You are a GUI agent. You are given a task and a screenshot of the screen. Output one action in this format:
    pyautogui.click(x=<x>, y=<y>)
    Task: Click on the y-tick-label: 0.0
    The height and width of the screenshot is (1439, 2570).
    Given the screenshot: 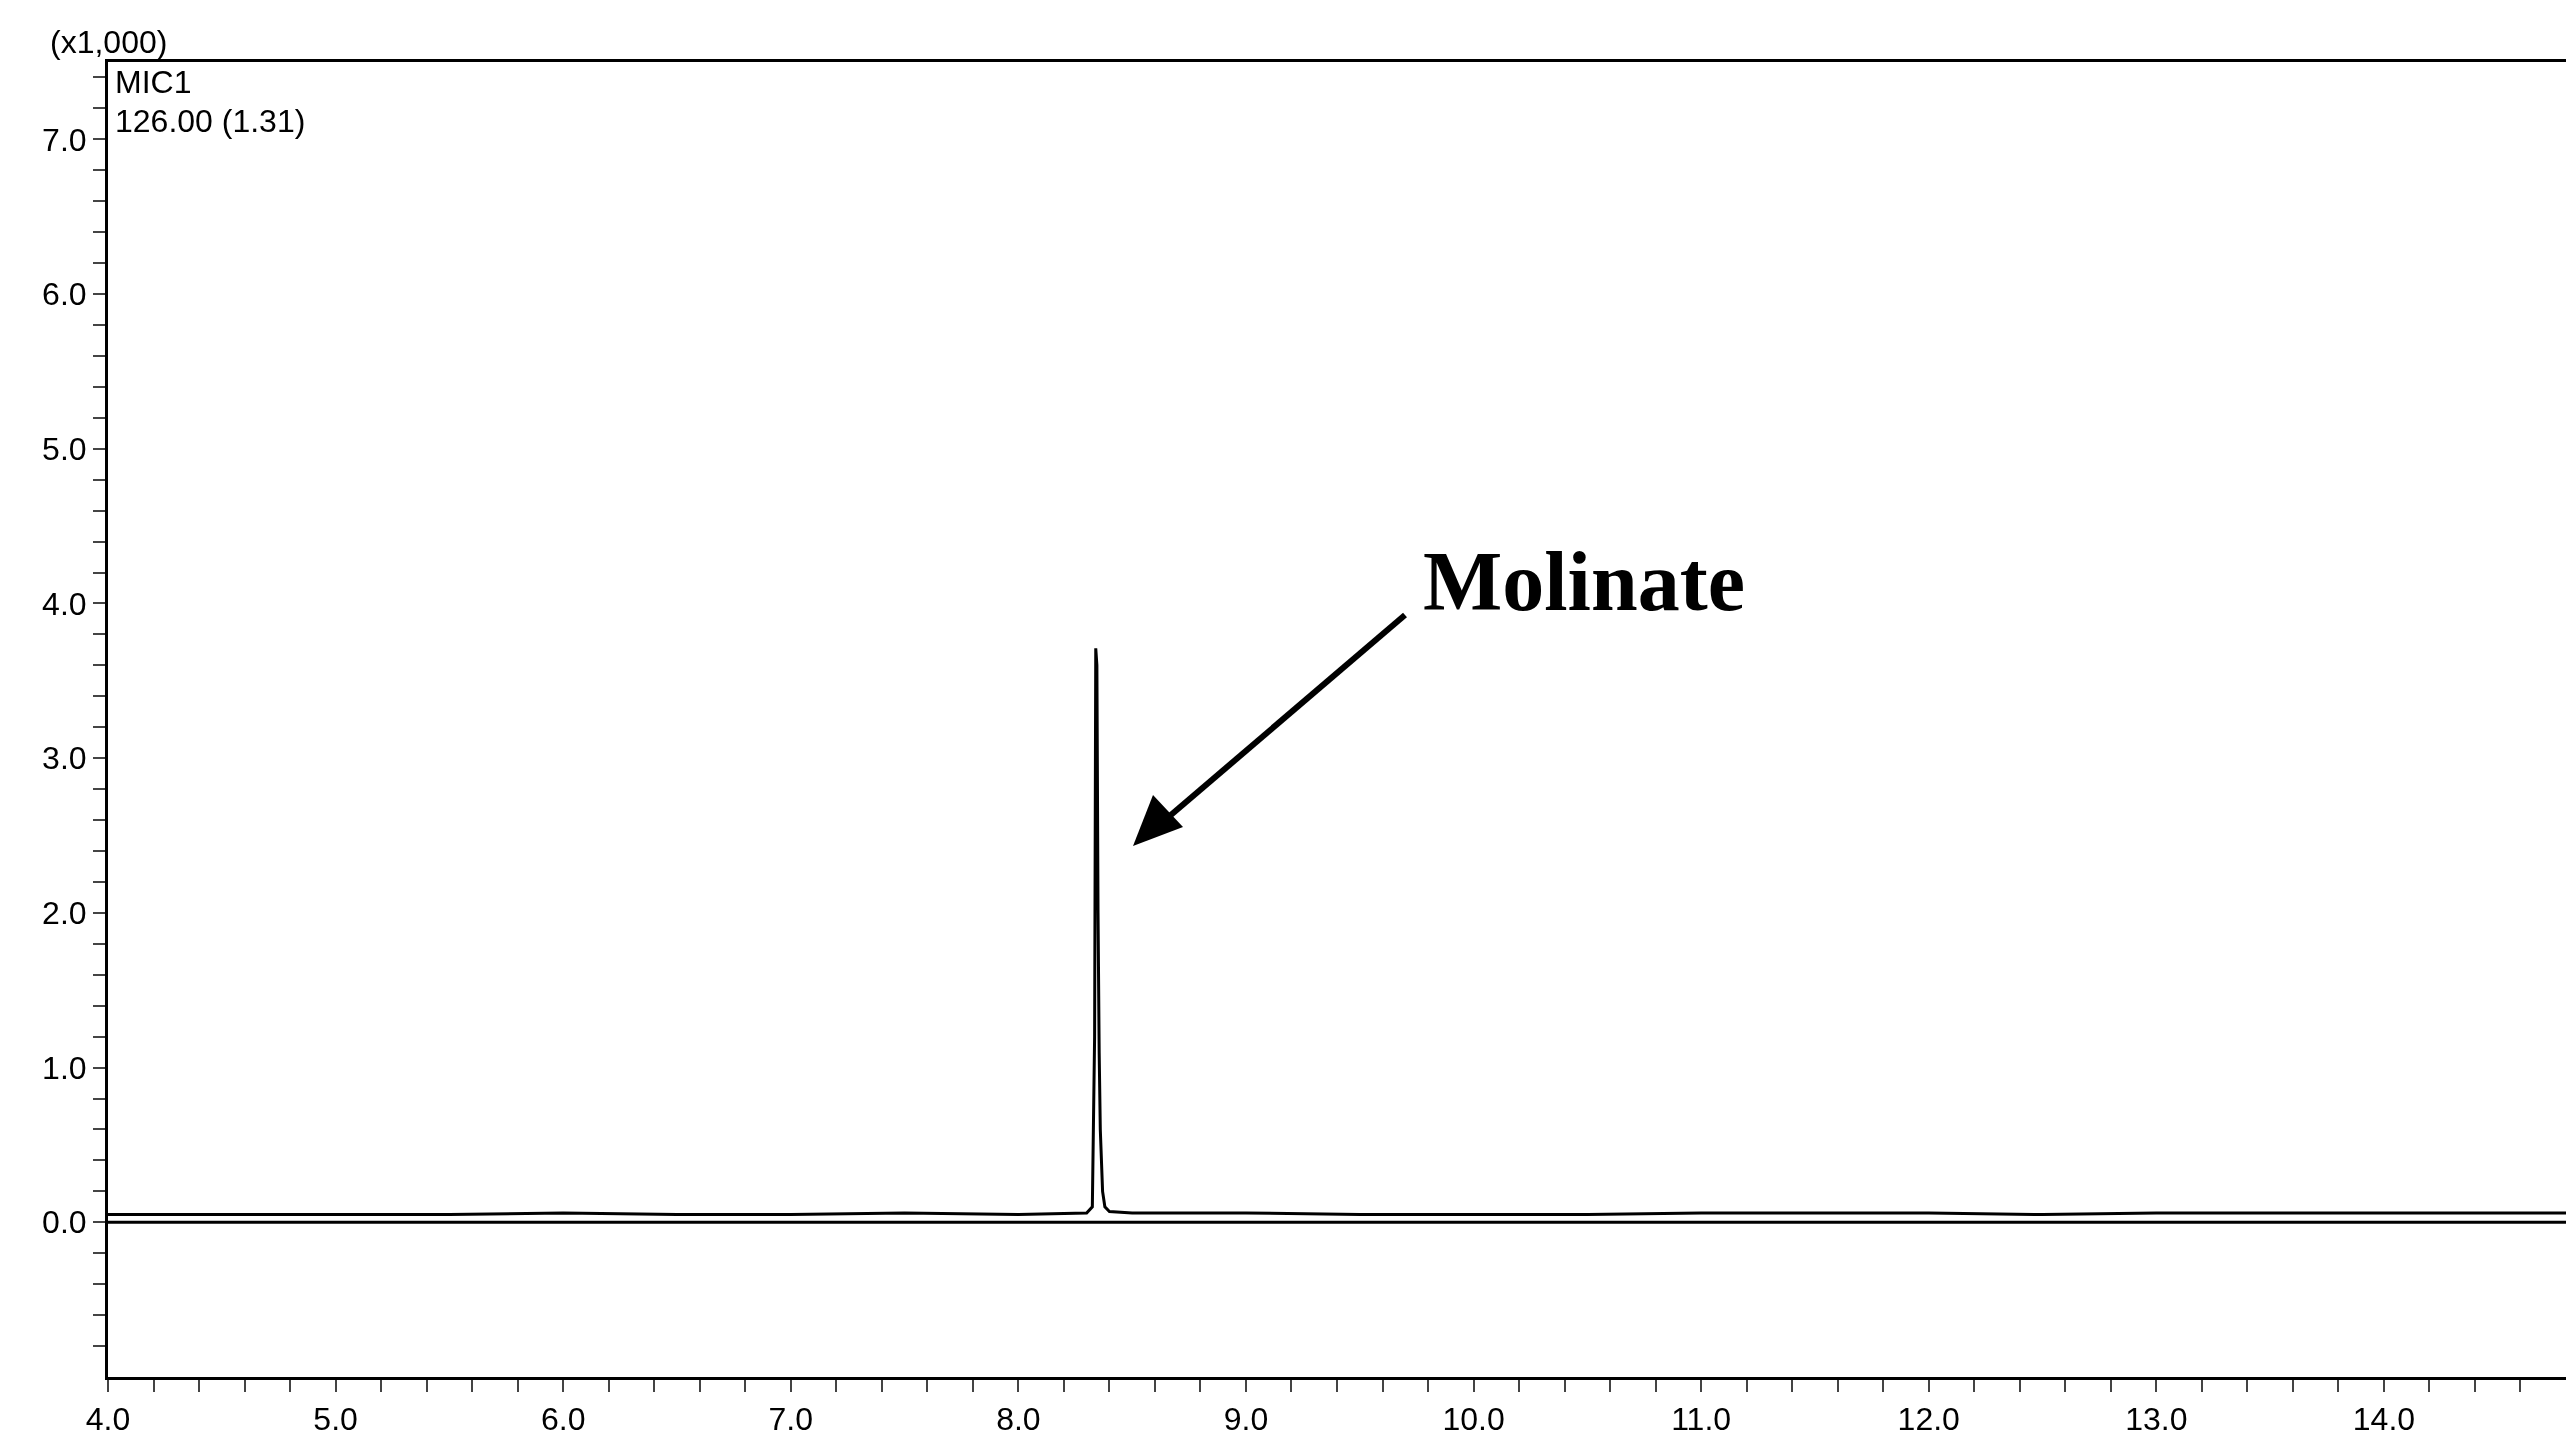 What is the action you would take?
    pyautogui.click(x=64, y=1222)
    